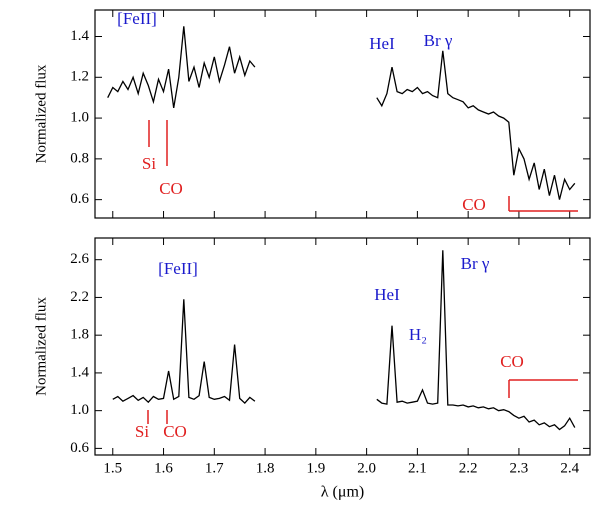 Image resolution: width=593 pixels, height=505 pixels. What do you see at coordinates (79, 77) in the screenshot?
I see `y-tick-label: 1.2` at bounding box center [79, 77].